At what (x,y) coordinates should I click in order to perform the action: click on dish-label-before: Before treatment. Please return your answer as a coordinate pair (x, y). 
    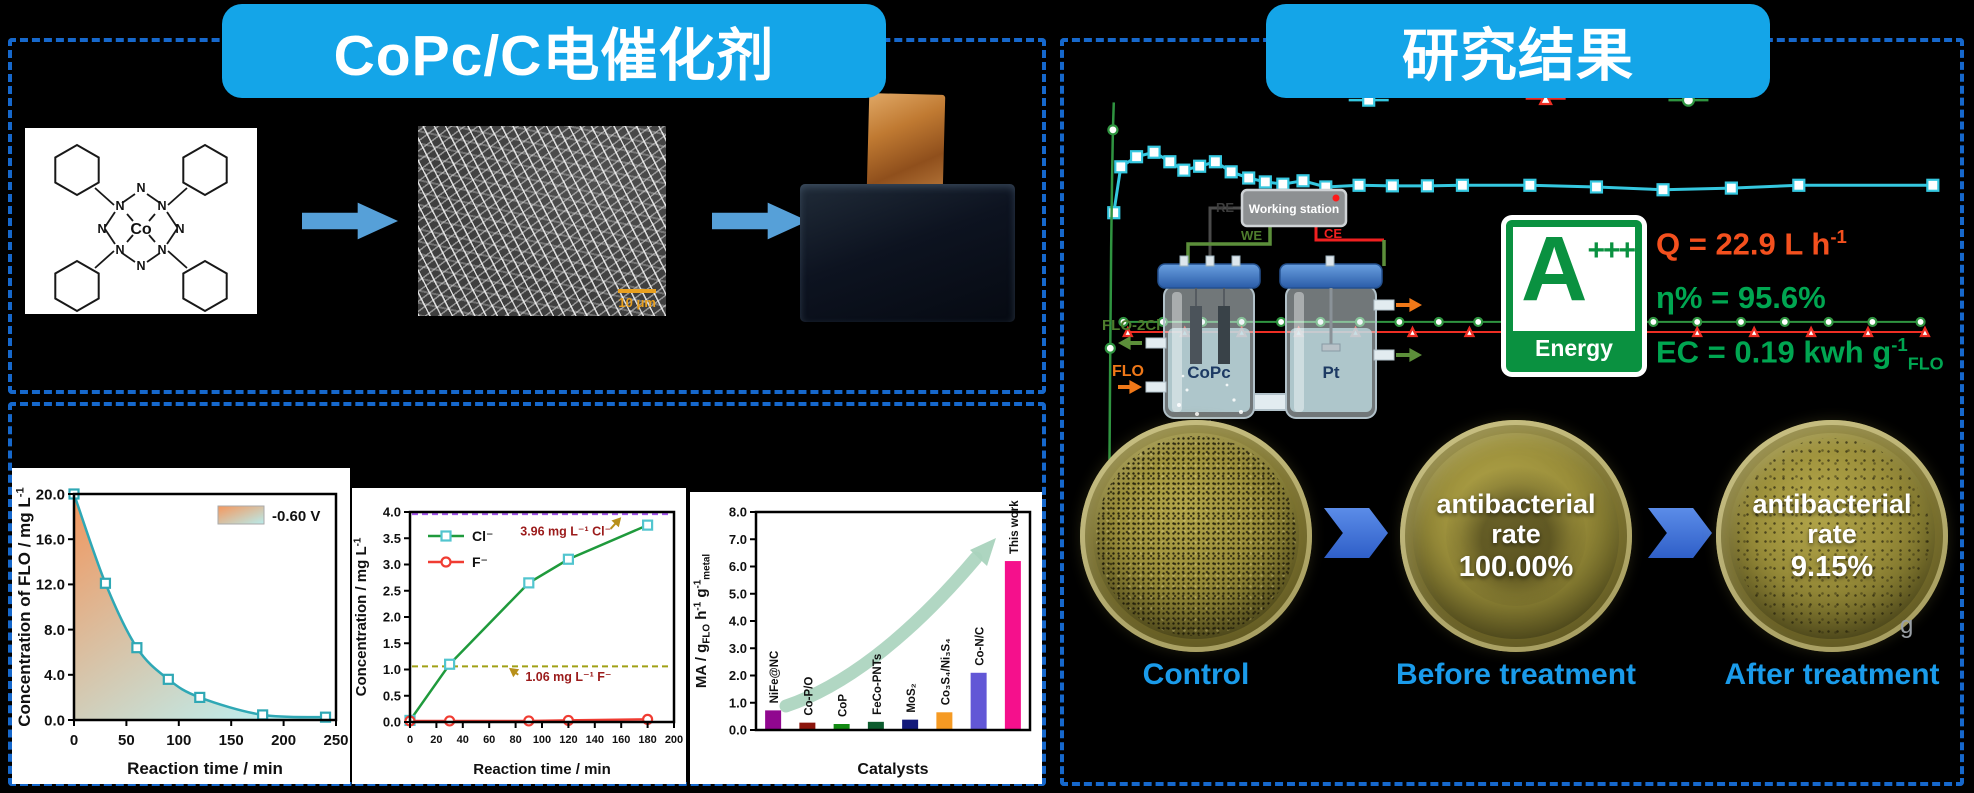
    Looking at the image, I should click on (1516, 674).